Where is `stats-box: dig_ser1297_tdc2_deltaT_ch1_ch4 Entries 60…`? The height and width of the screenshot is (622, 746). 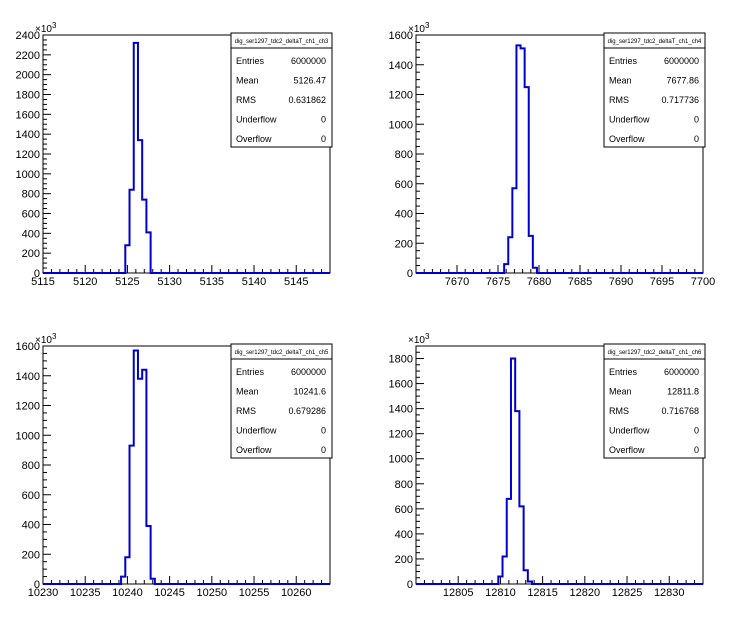
stats-box: dig_ser1297_tdc2_deltaT_ch1_ch4 Entries 60… is located at coordinates (654, 90).